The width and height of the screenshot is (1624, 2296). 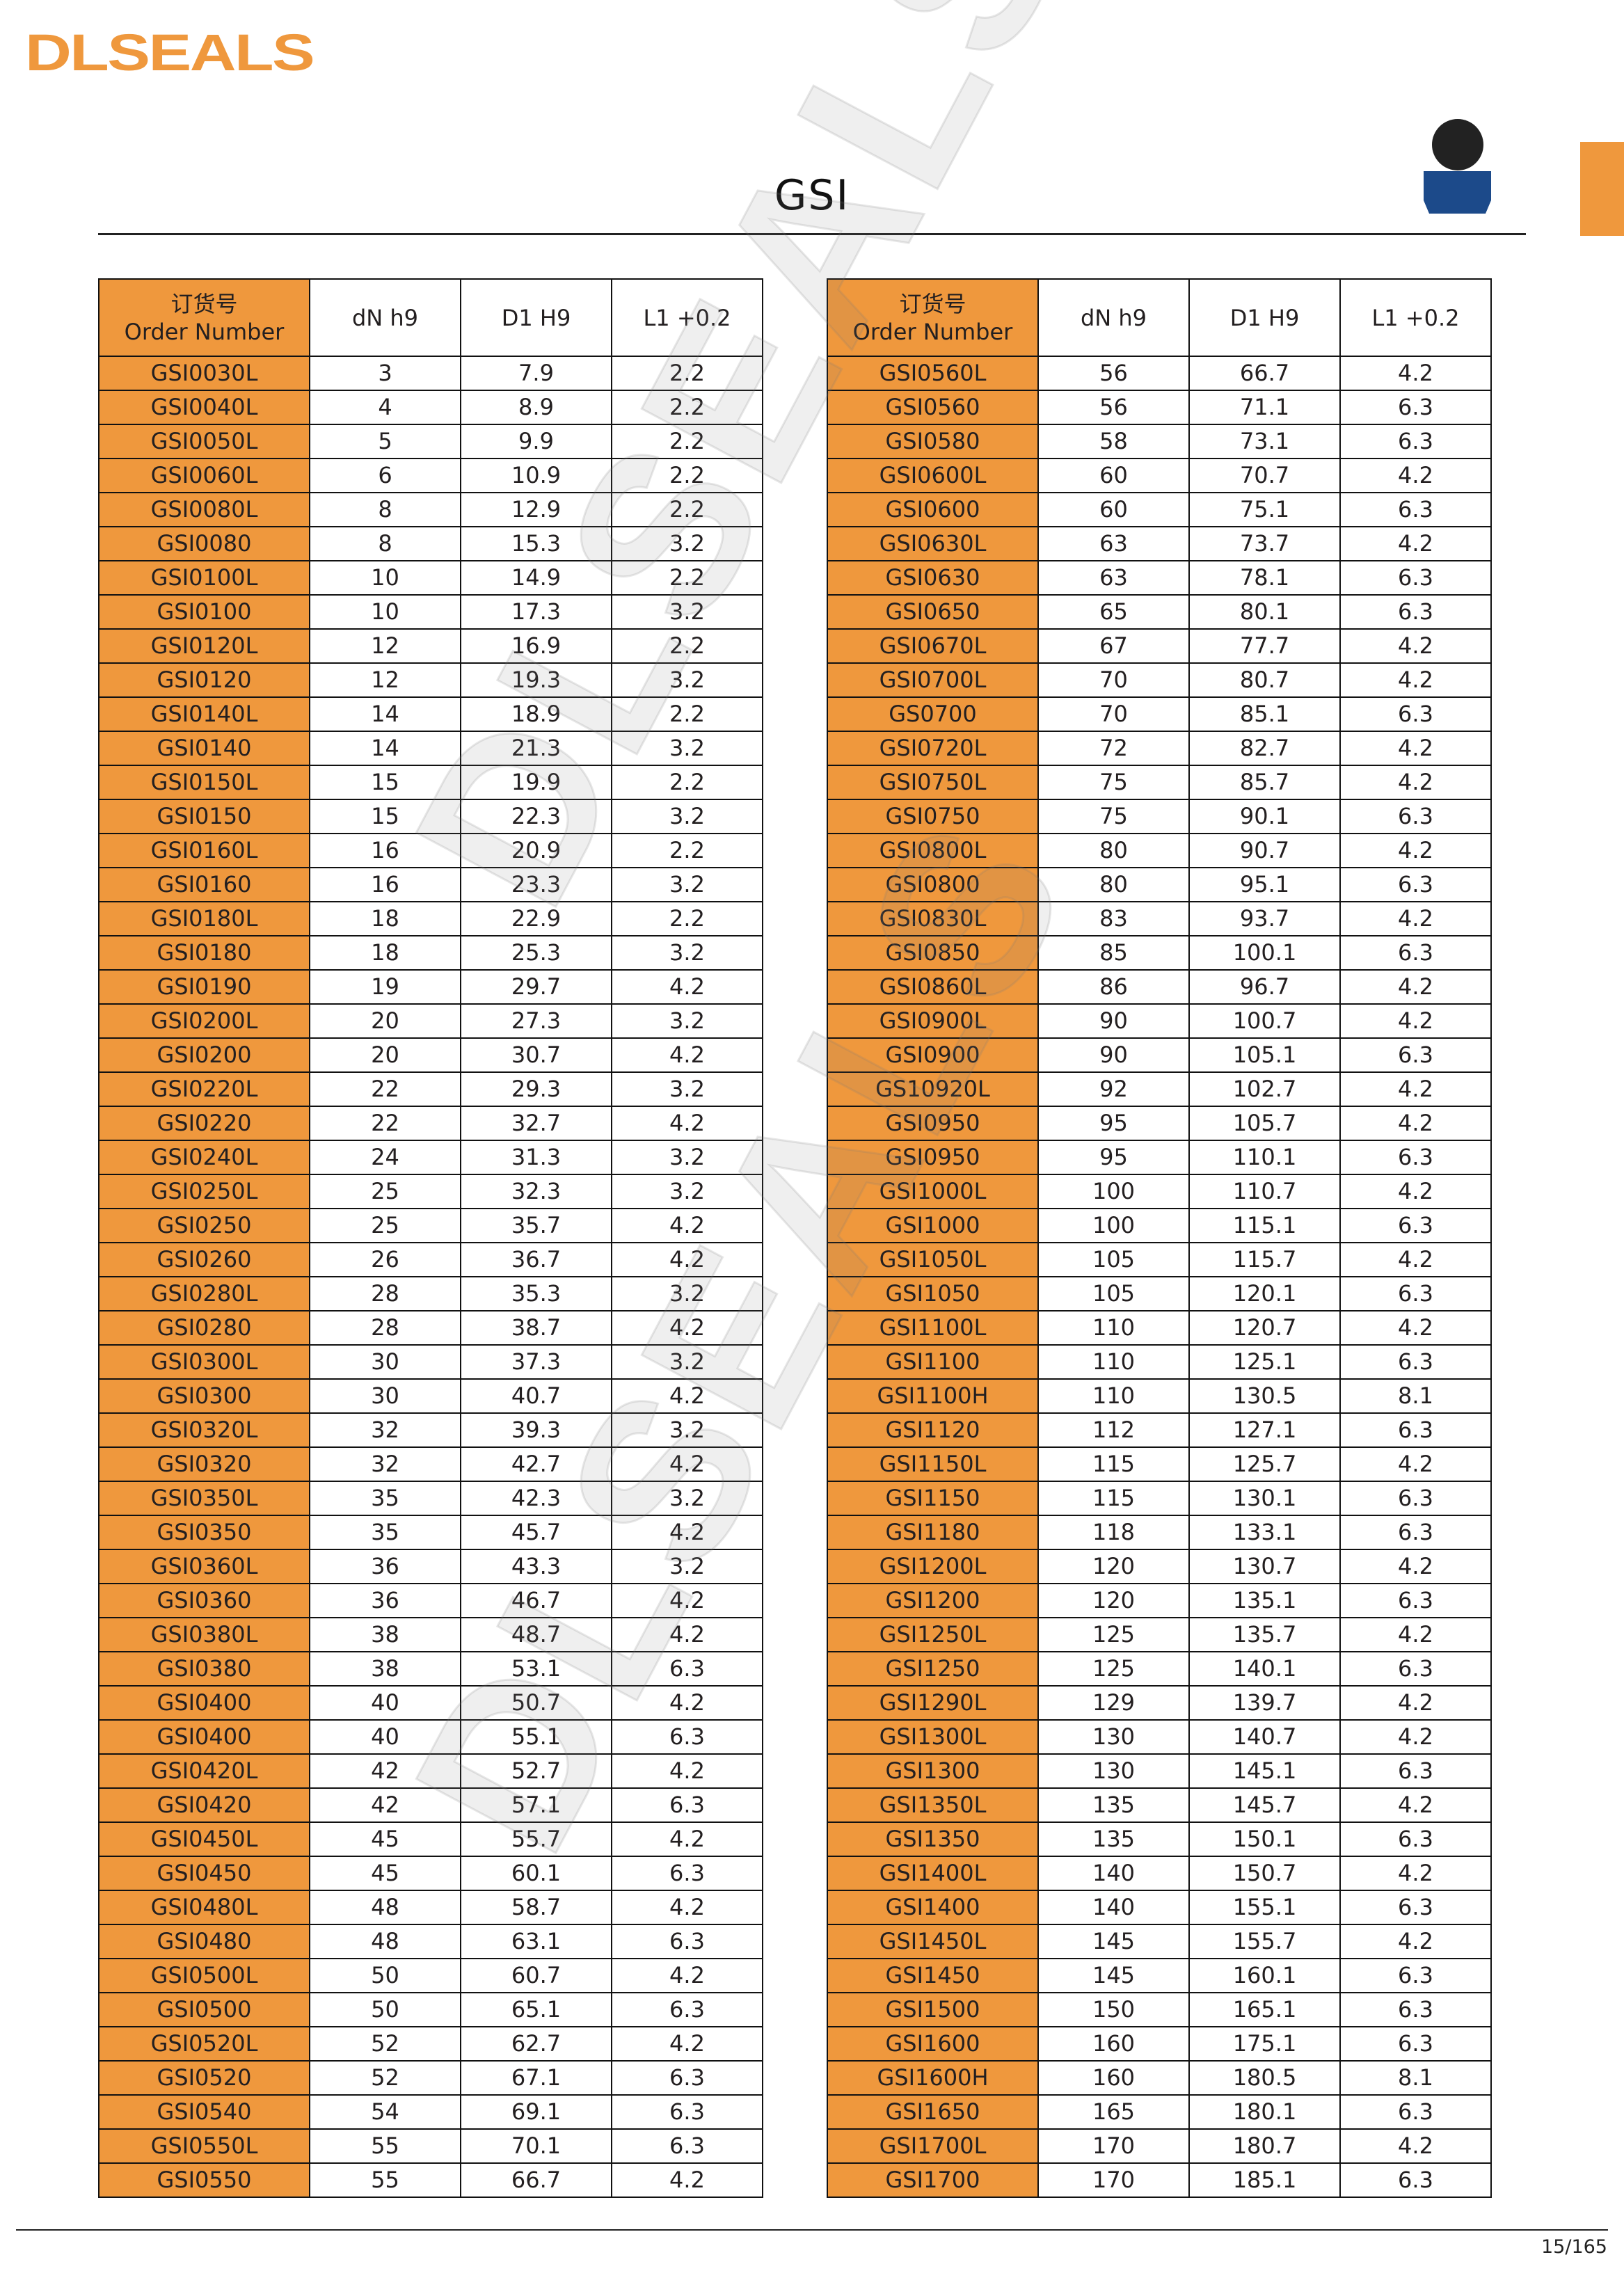 What do you see at coordinates (687, 851) in the screenshot?
I see `l1-cell: 2.2` at bounding box center [687, 851].